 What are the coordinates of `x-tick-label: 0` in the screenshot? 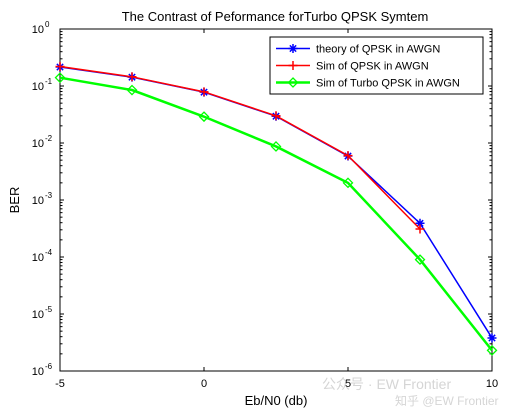 It's located at (204, 384).